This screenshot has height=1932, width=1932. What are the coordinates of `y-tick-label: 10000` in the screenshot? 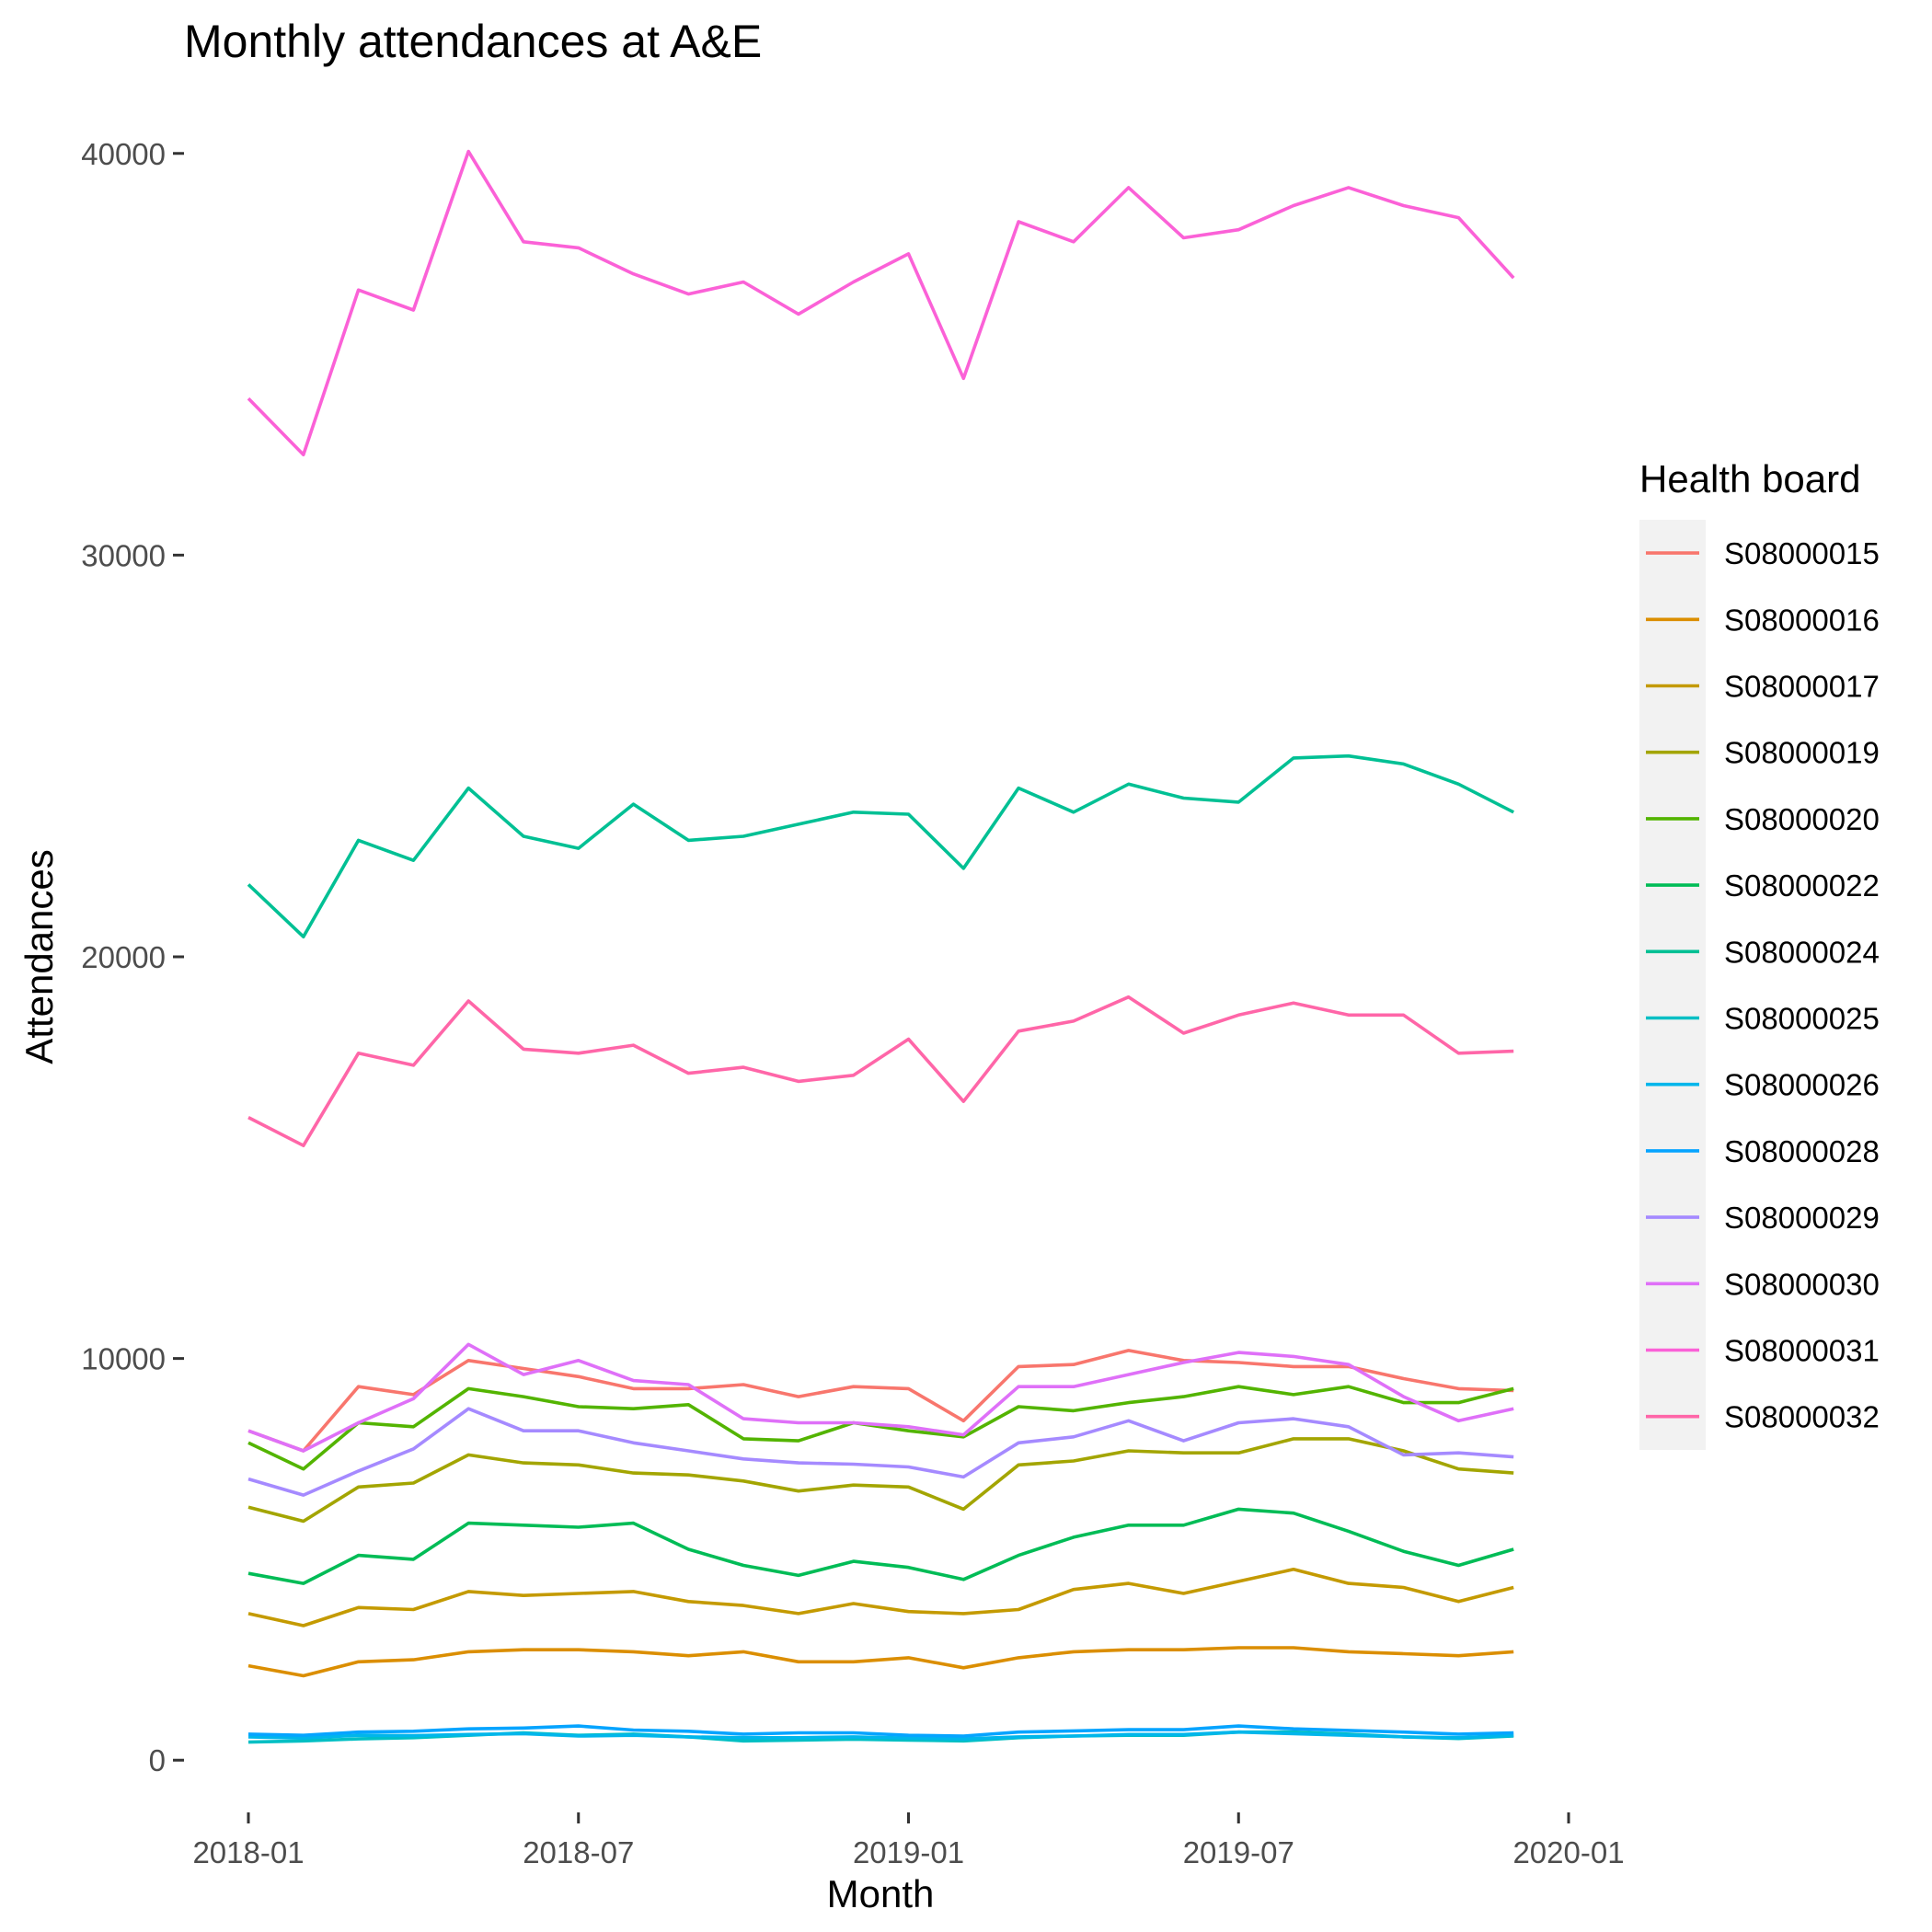 It's located at (123, 1359).